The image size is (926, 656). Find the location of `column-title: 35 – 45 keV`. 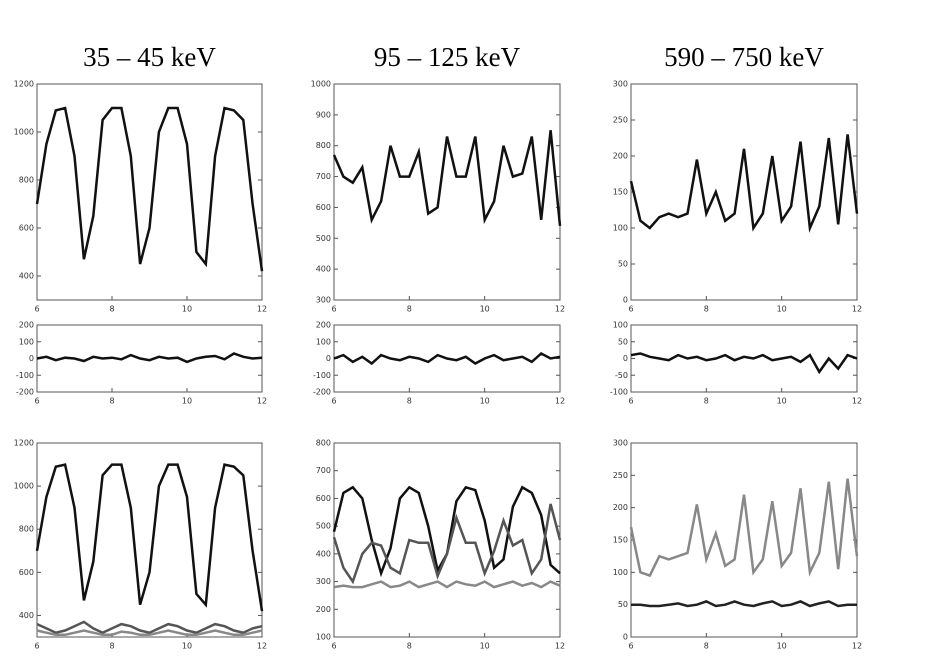

column-title: 35 – 45 keV is located at coordinates (149, 57).